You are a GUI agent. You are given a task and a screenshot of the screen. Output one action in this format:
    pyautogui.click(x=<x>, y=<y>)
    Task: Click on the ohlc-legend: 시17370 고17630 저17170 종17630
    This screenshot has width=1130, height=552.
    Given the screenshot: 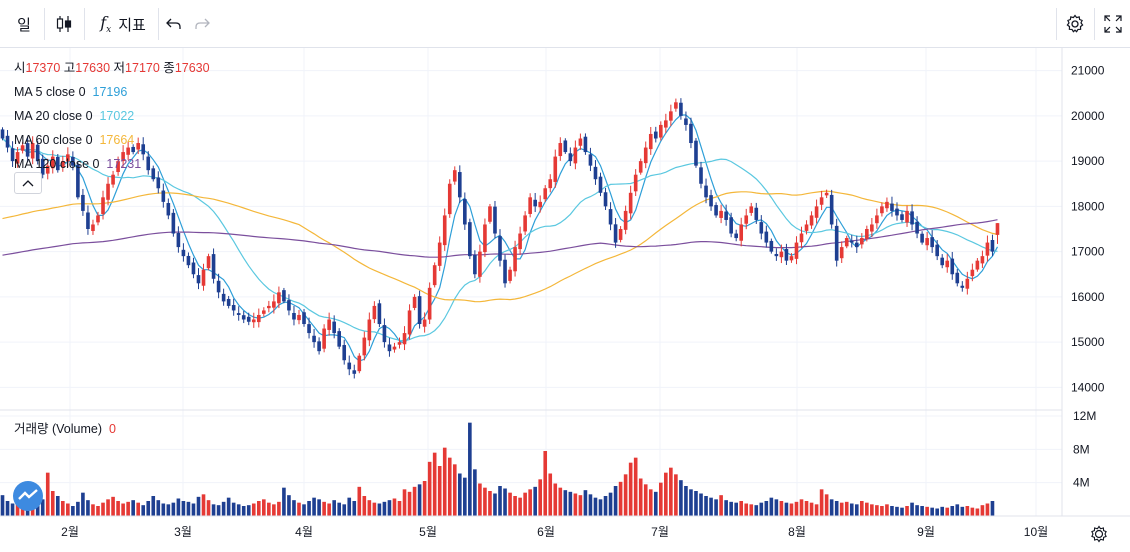 What is the action you would take?
    pyautogui.click(x=112, y=68)
    